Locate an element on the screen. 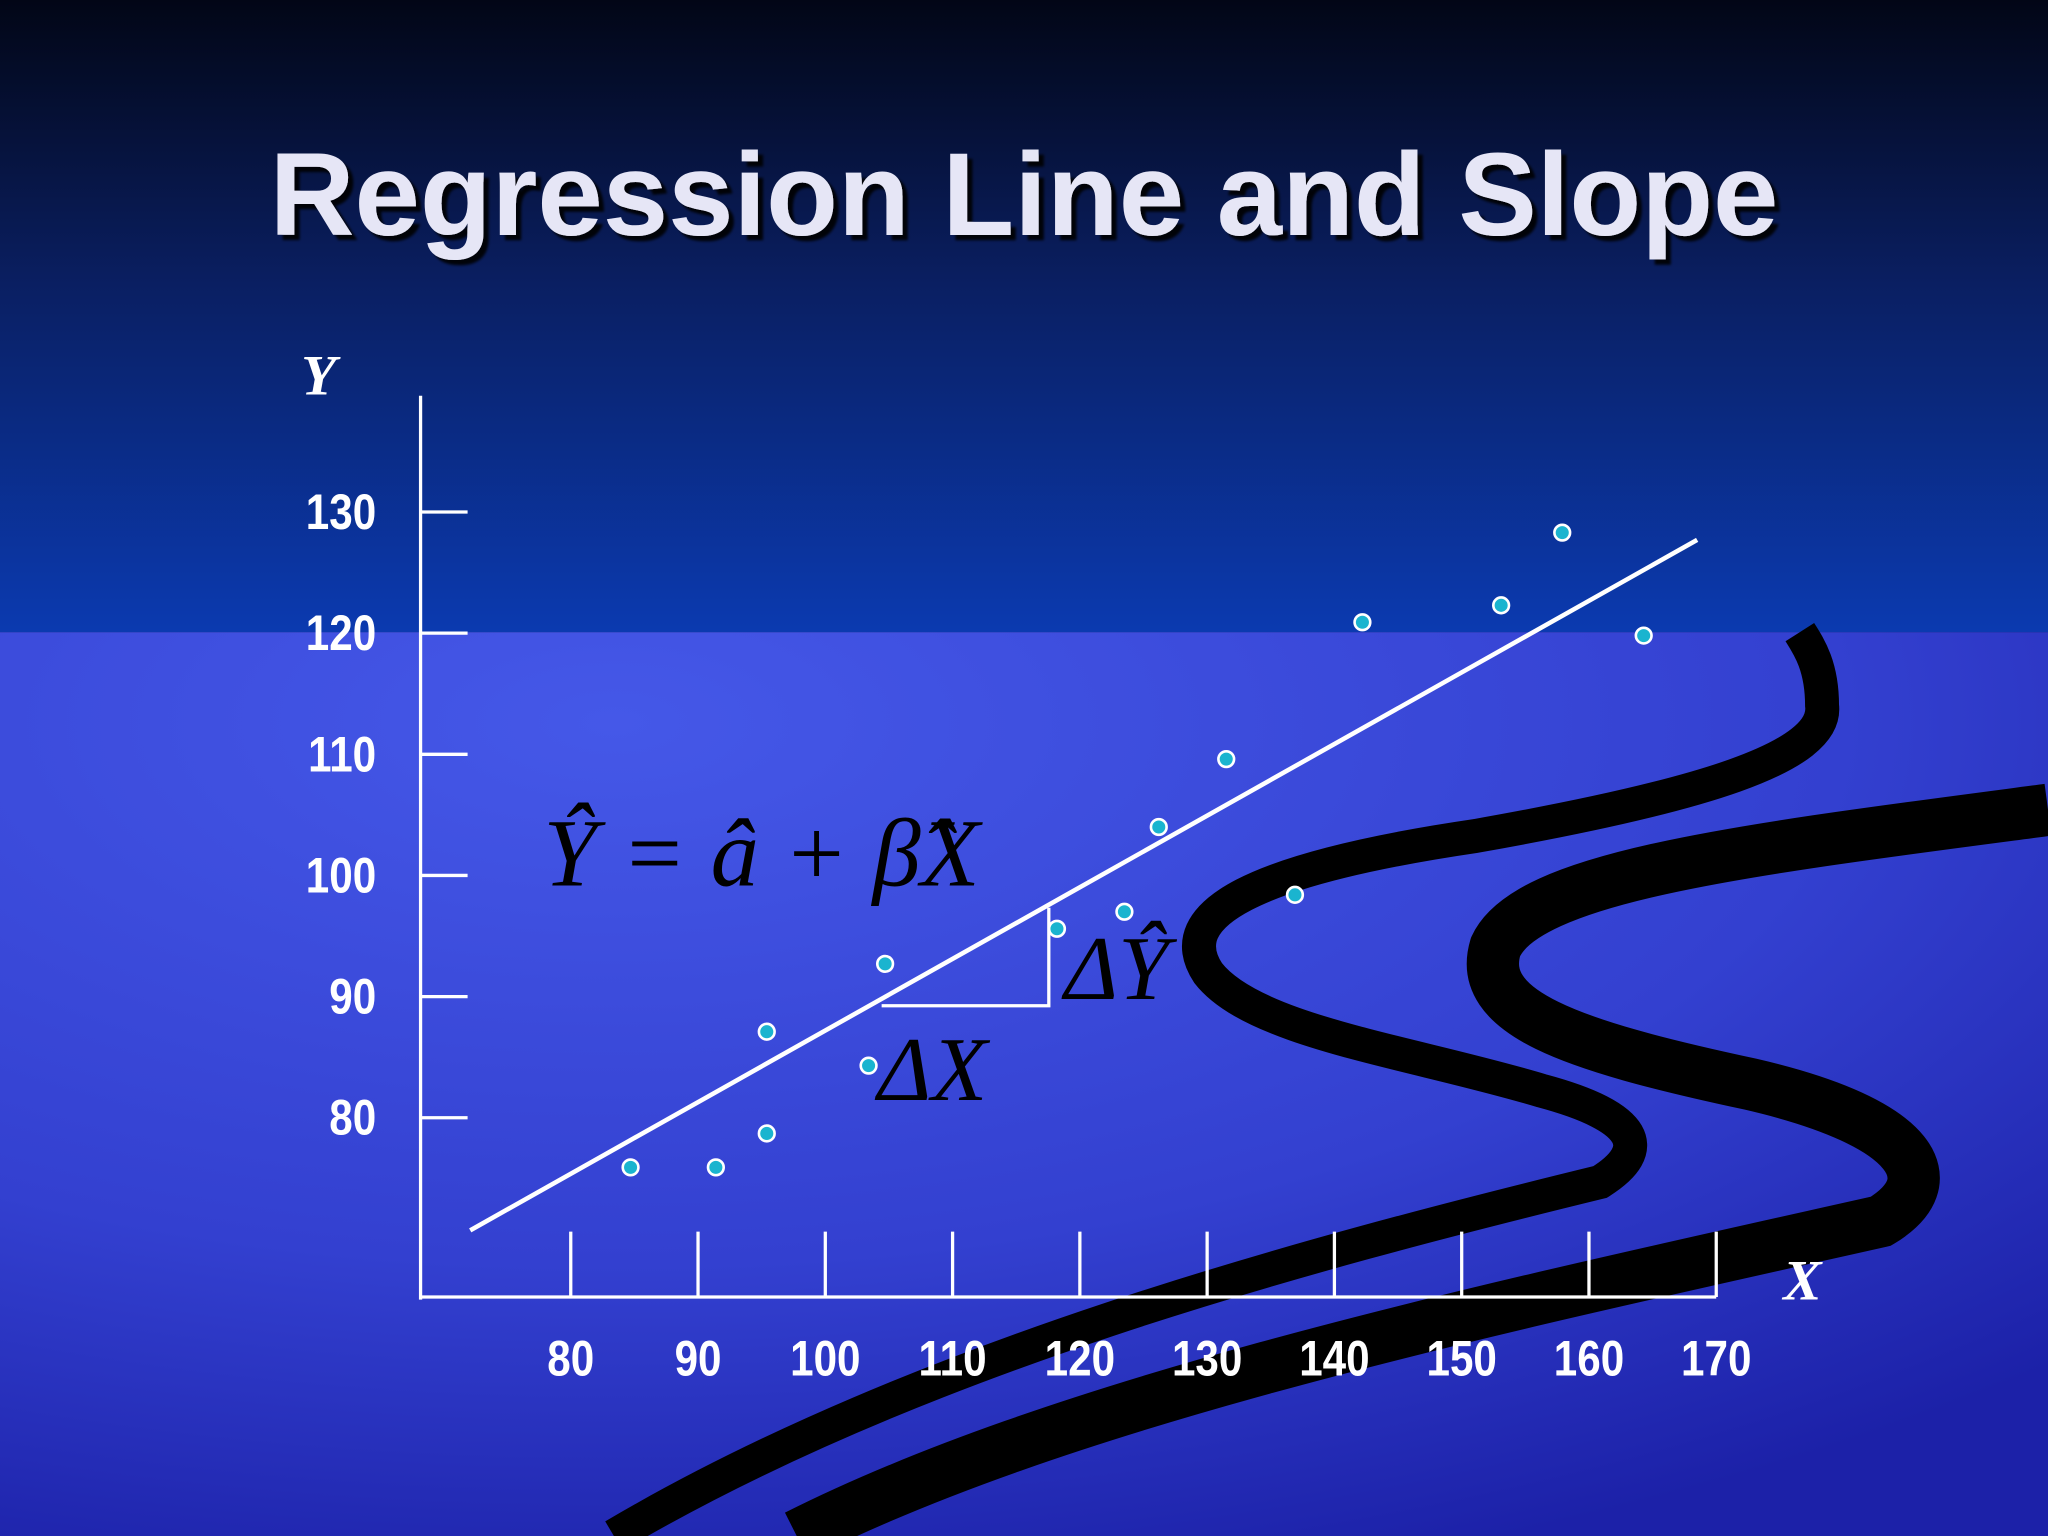 The image size is (2048, 1536). y-axis-label: Y is located at coordinates (321, 375).